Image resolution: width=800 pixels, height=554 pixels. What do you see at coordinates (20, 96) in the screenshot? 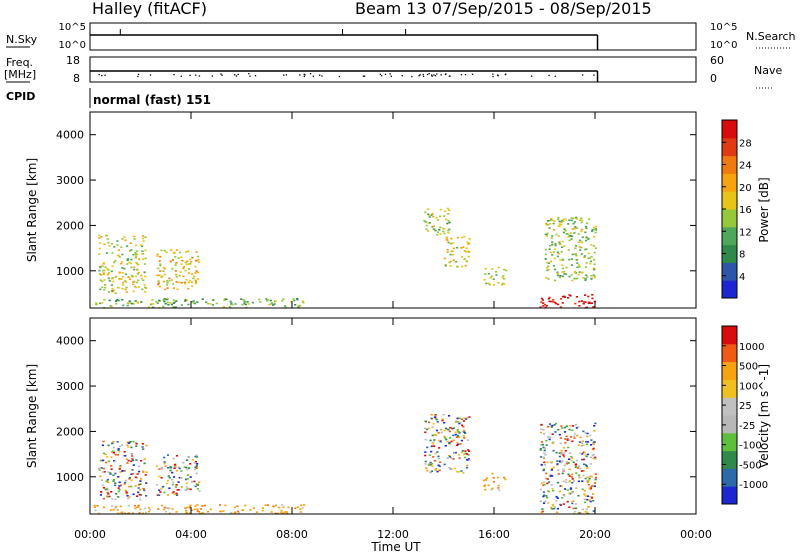
I see `cpid-label: CPID` at bounding box center [20, 96].